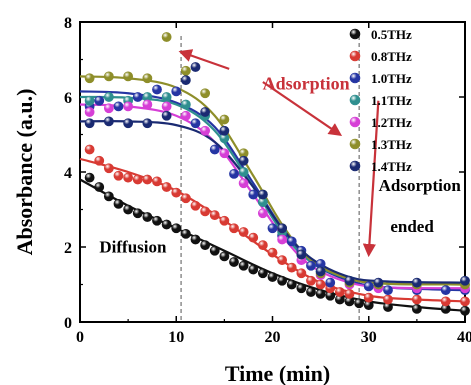 This screenshot has height=385, width=471. What do you see at coordinates (464, 337) in the screenshot?
I see `x-tick-label: 40` at bounding box center [464, 337].